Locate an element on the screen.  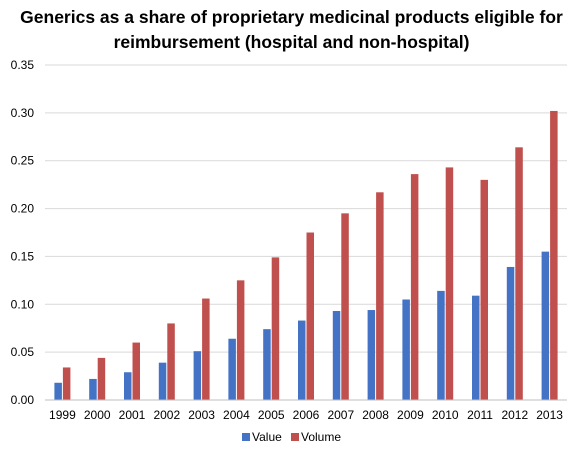
bar-value-2004 is located at coordinates (232, 369).